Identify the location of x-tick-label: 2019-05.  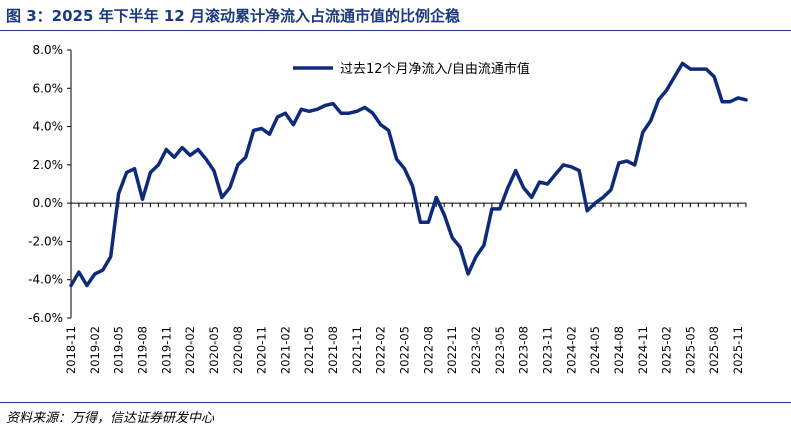
(119, 350).